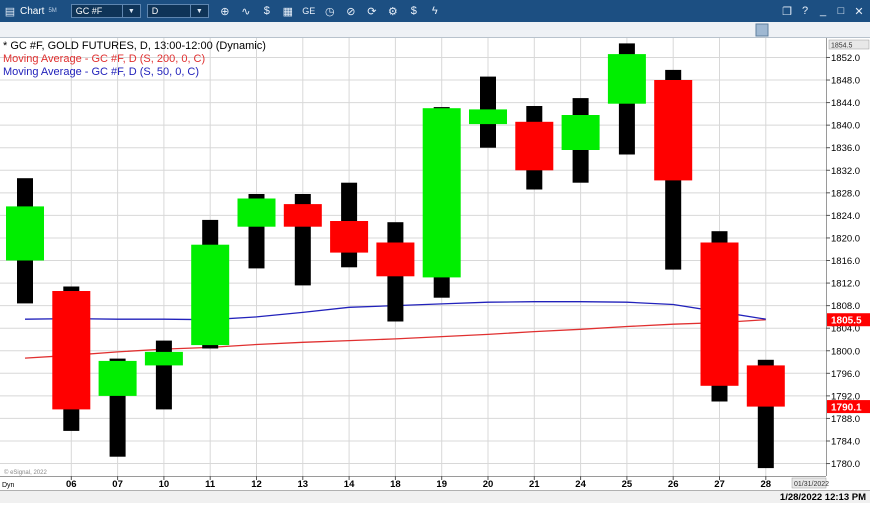 The width and height of the screenshot is (870, 508). Describe the element at coordinates (210, 484) in the screenshot. I see `time-tick-label: 11` at that location.